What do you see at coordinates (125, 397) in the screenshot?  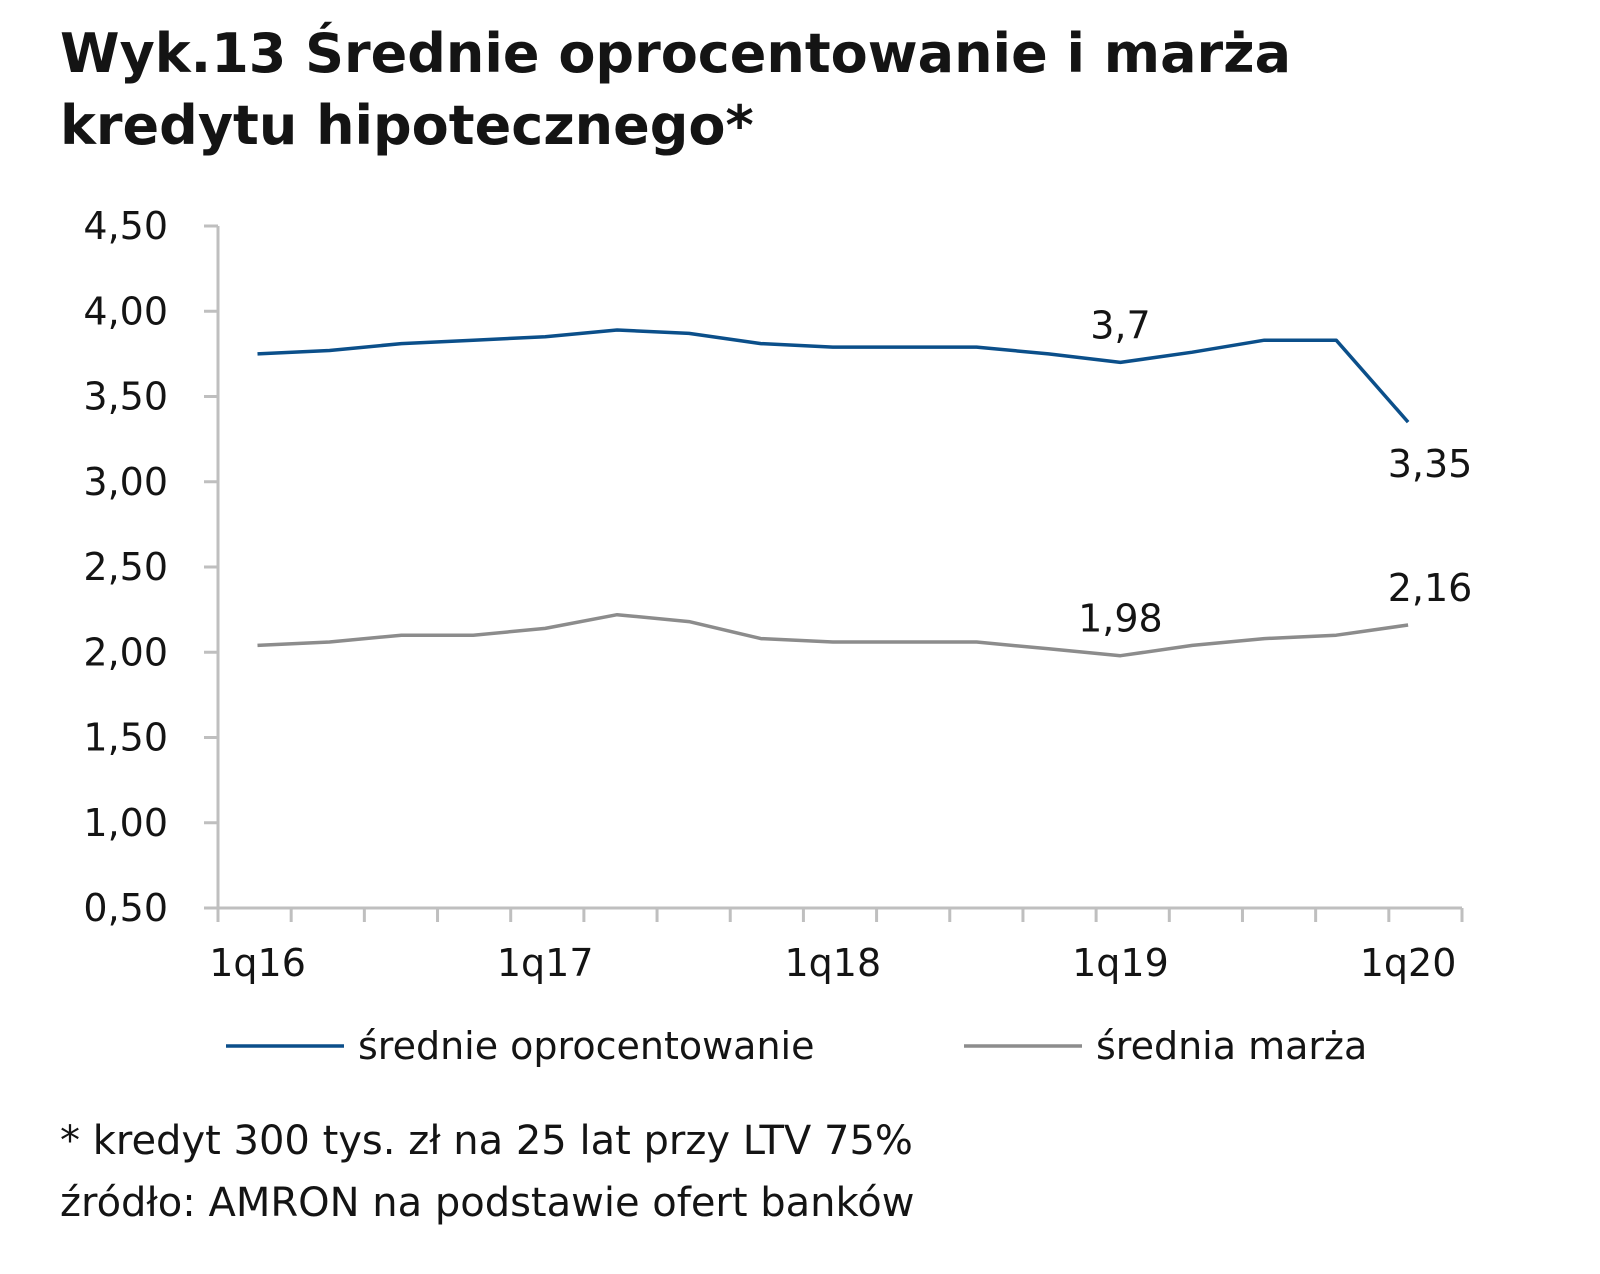 I see `y-tick-label: 3,50` at bounding box center [125, 397].